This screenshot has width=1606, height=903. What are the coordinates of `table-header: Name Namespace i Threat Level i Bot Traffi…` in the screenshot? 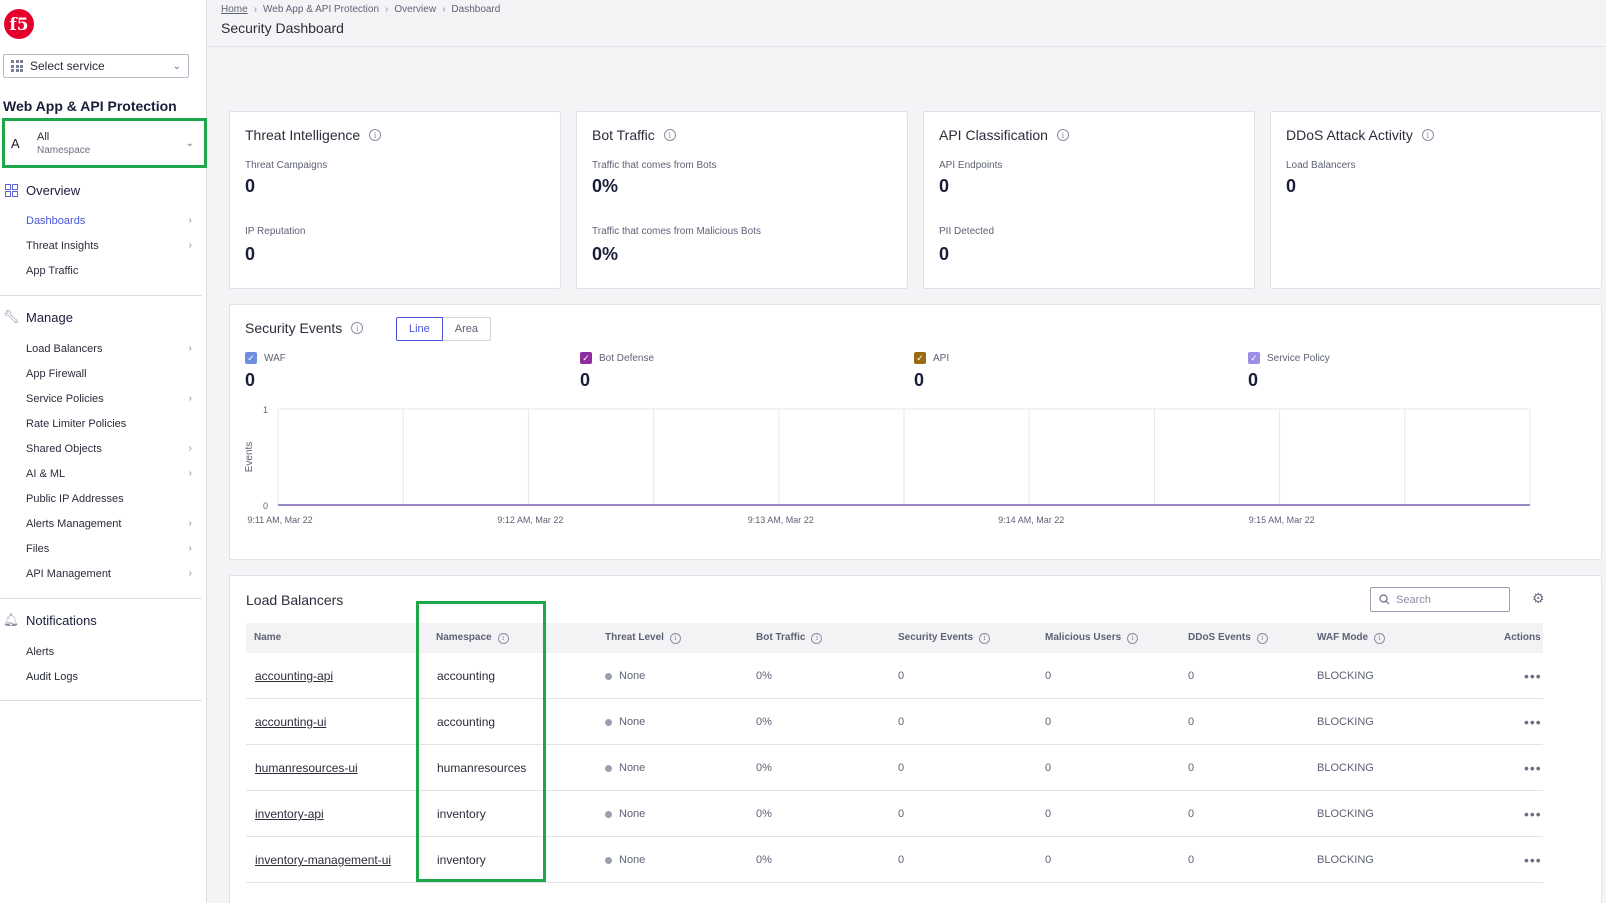 It's located at (894, 638).